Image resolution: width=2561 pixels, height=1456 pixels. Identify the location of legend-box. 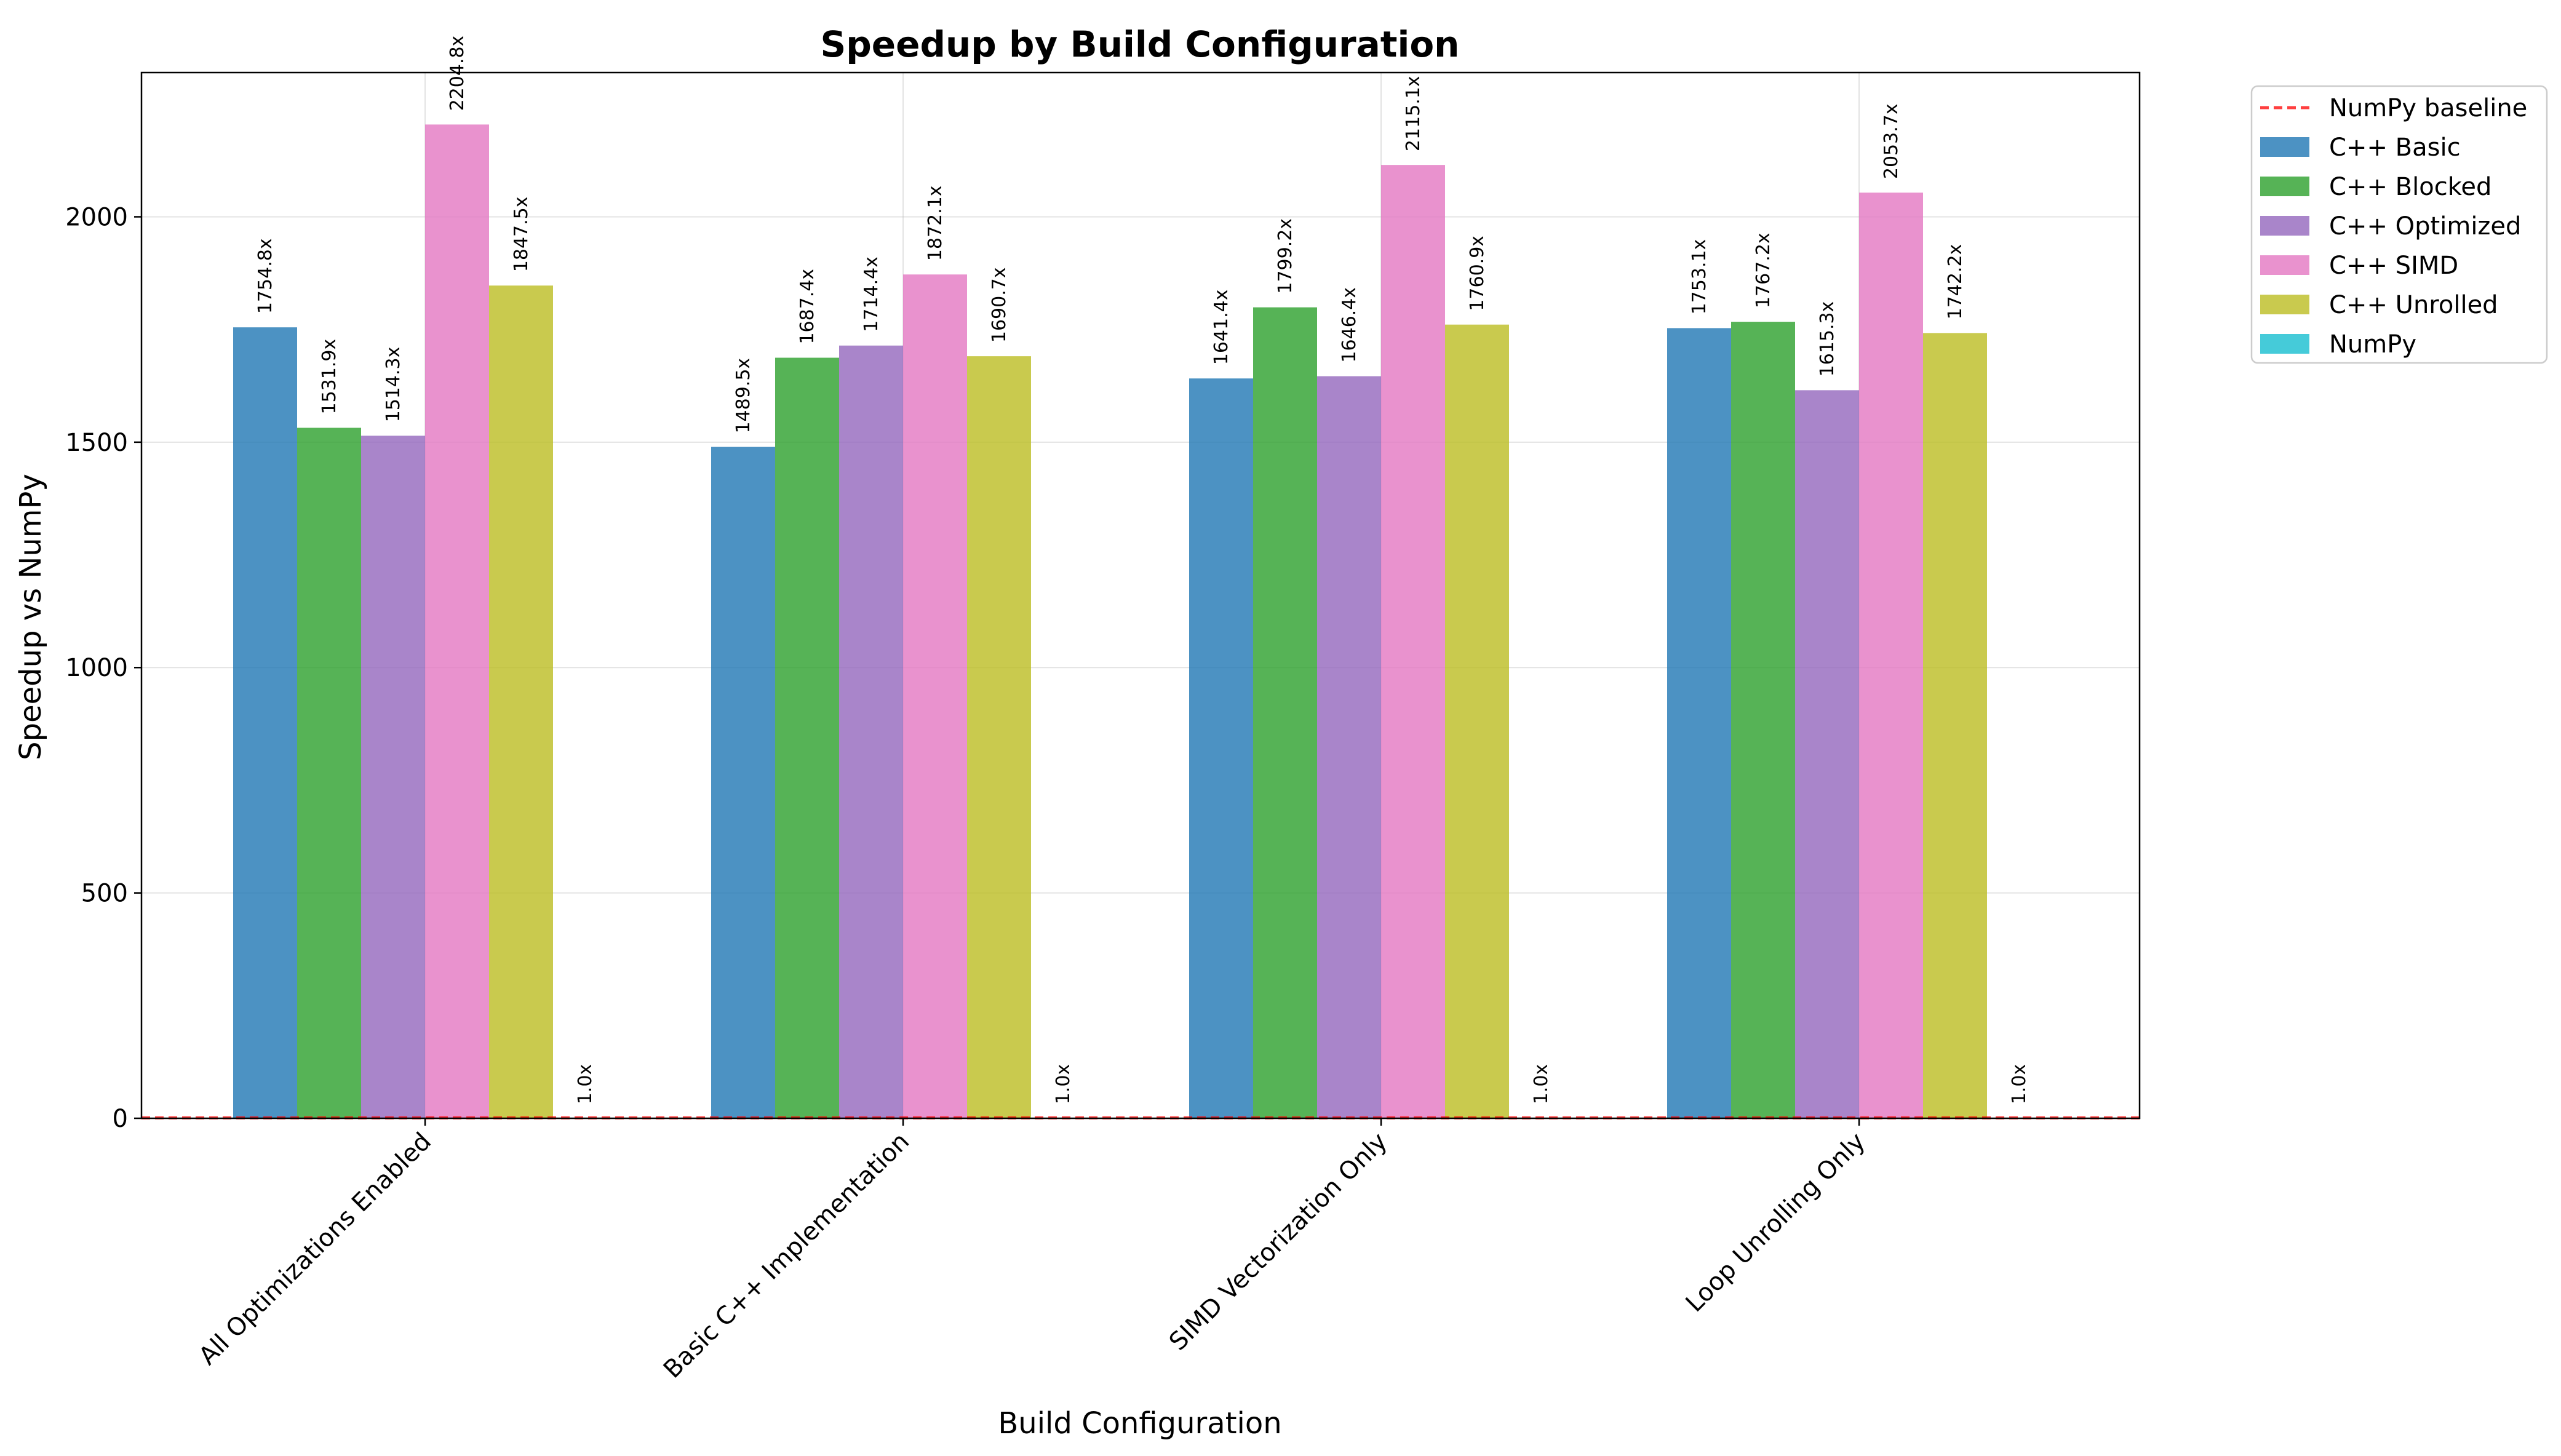
(2399, 224).